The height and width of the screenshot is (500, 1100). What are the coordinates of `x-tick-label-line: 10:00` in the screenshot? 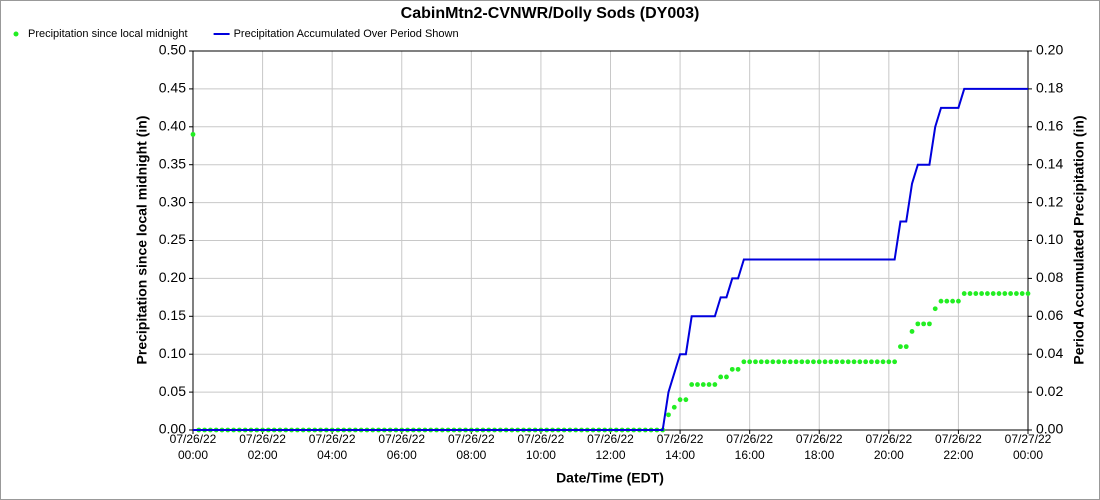 It's located at (541, 455).